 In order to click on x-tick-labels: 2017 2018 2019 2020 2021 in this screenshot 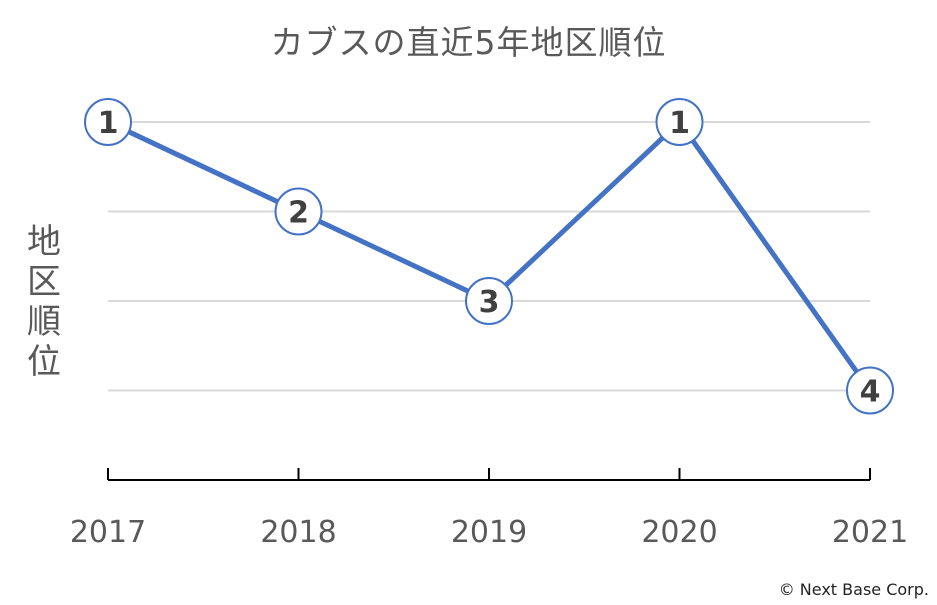, I will do `click(489, 532)`.